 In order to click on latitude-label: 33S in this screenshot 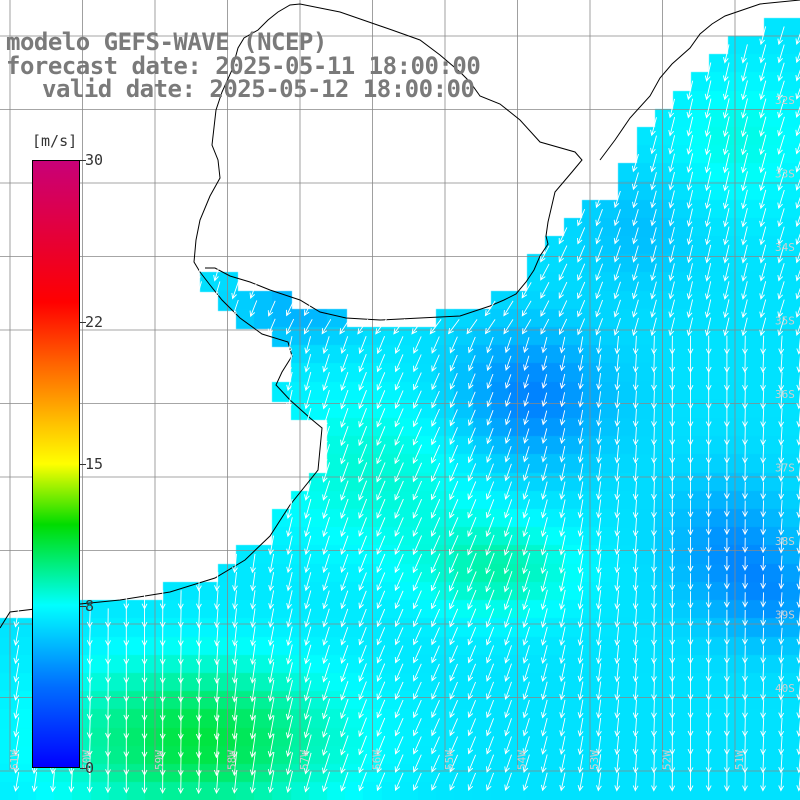, I will do `click(785, 174)`.